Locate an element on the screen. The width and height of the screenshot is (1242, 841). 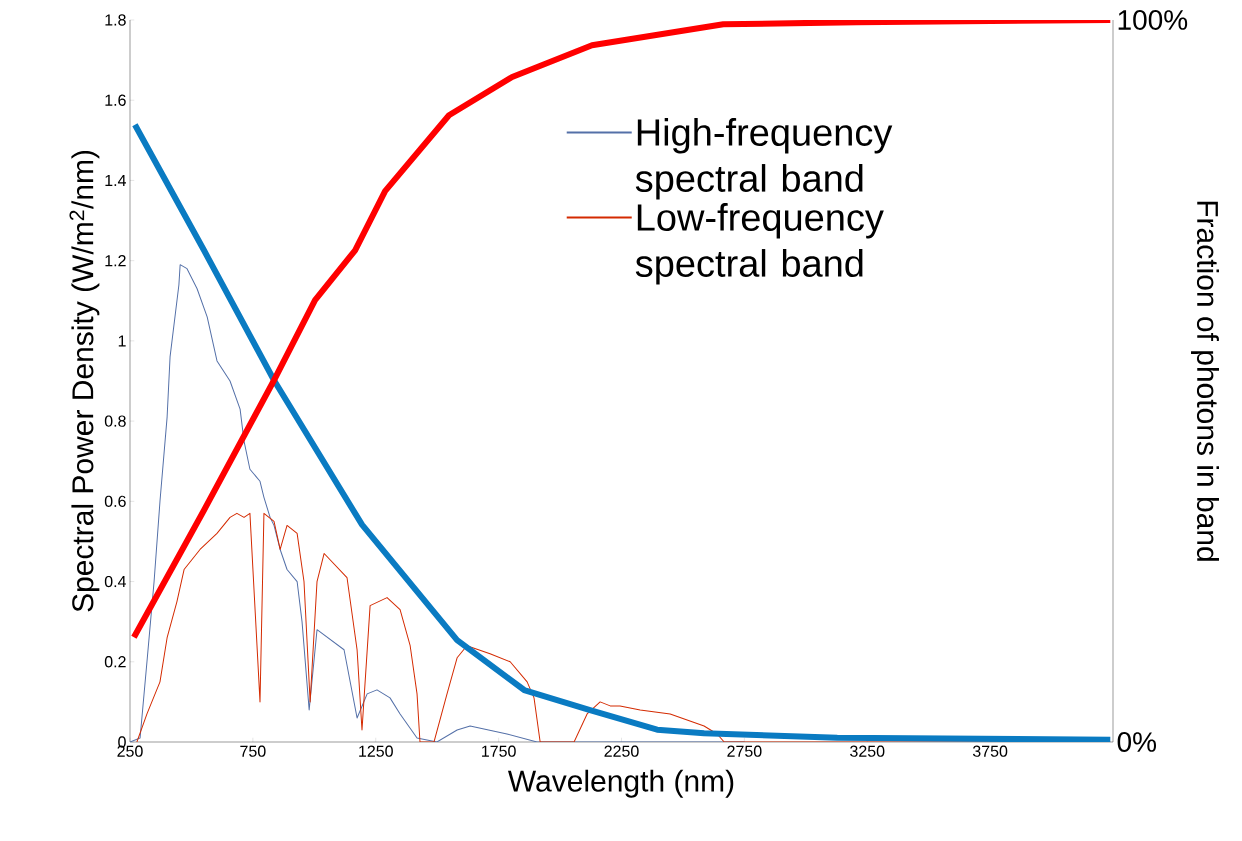
x-tick-label: 3750 is located at coordinates (990, 751).